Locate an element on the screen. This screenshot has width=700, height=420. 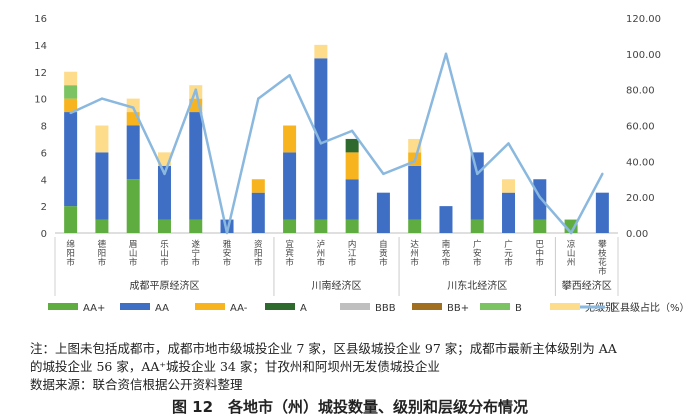
right-tick-label: 100.00 is located at coordinates (643, 55).